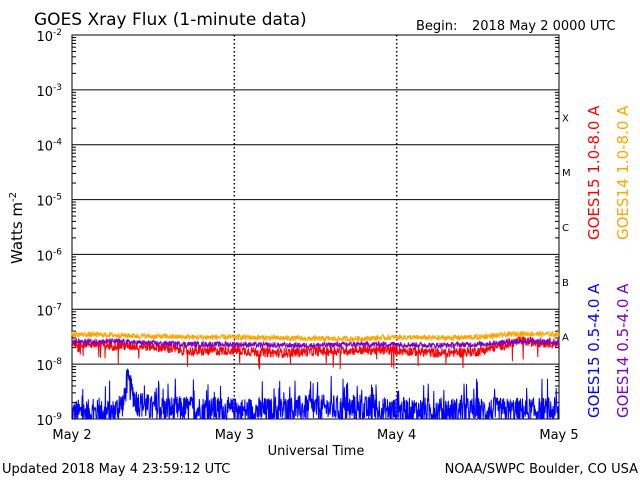 The width and height of the screenshot is (640, 480). I want to click on y-tick-label: 10⁻², so click(49, 36).